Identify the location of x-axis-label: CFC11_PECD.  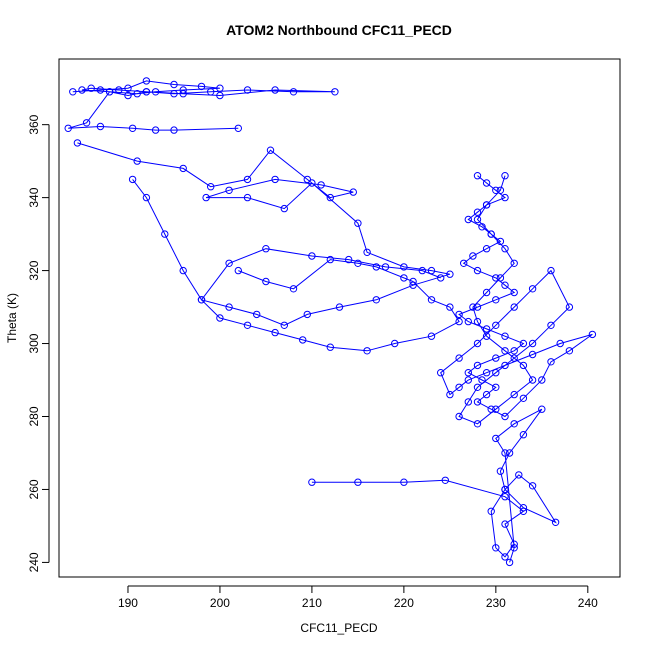
(338, 628).